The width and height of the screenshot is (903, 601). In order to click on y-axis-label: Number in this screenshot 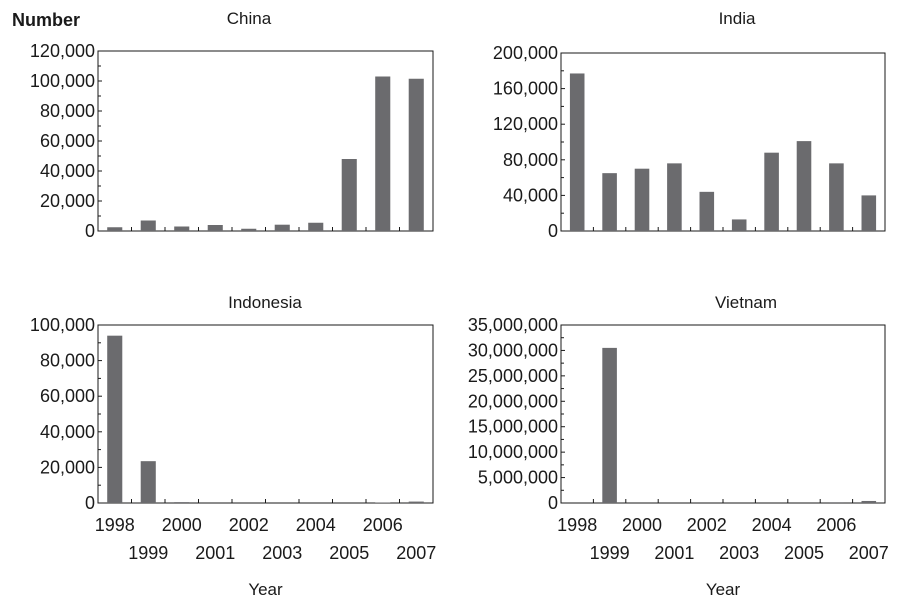, I will do `click(46, 20)`.